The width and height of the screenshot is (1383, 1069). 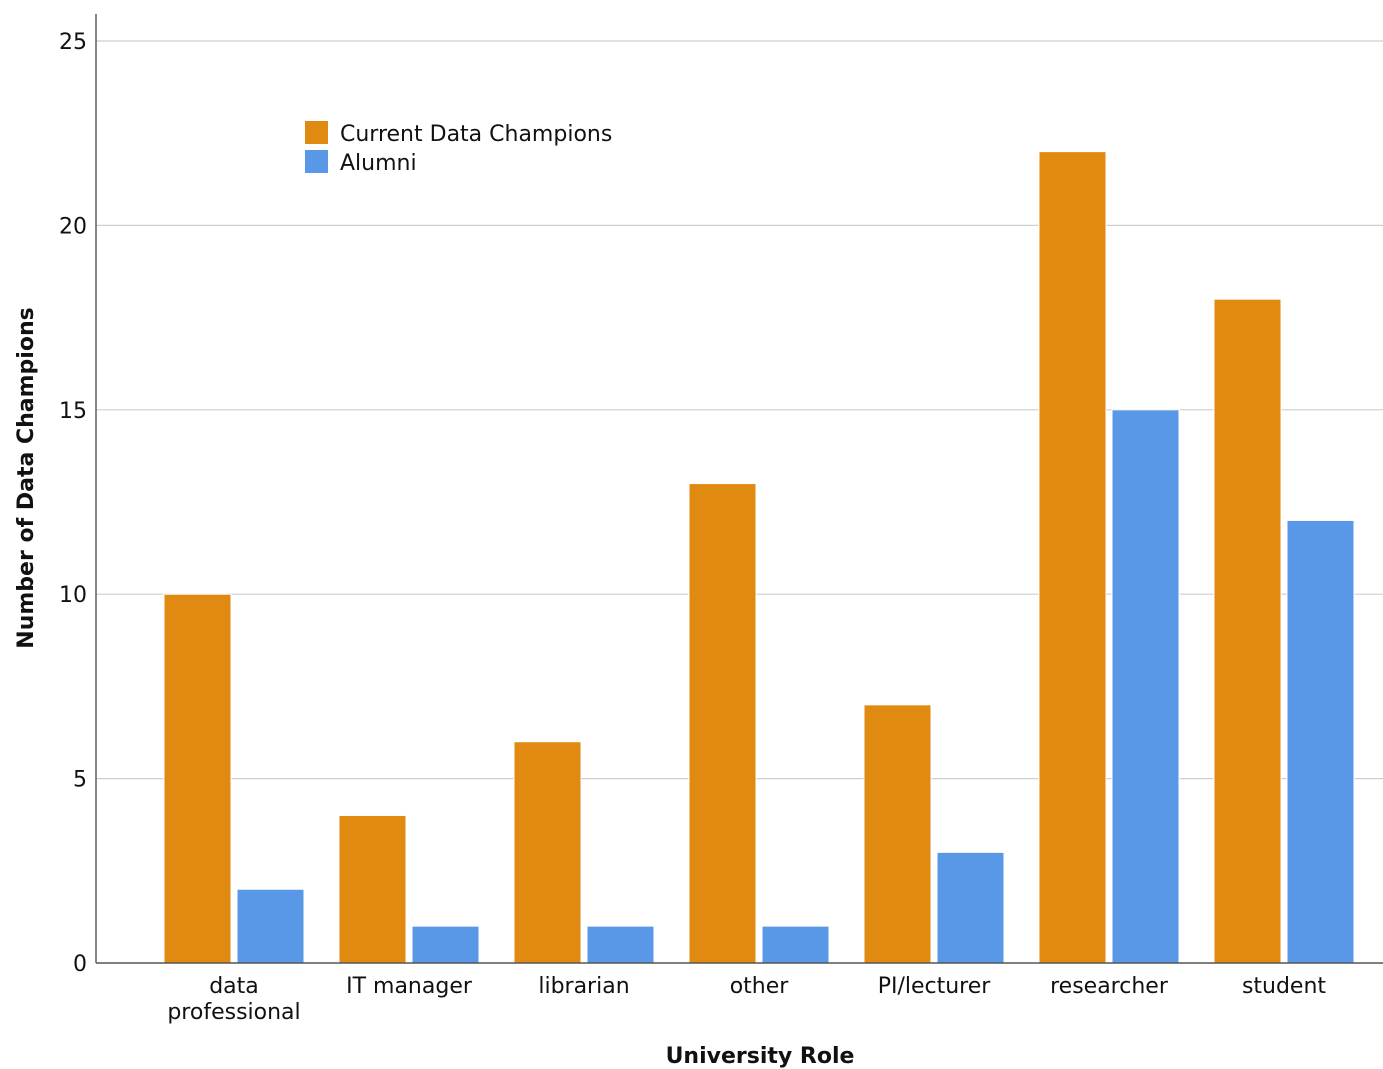 What do you see at coordinates (409, 986) in the screenshot?
I see `x-tick-label: IT manager` at bounding box center [409, 986].